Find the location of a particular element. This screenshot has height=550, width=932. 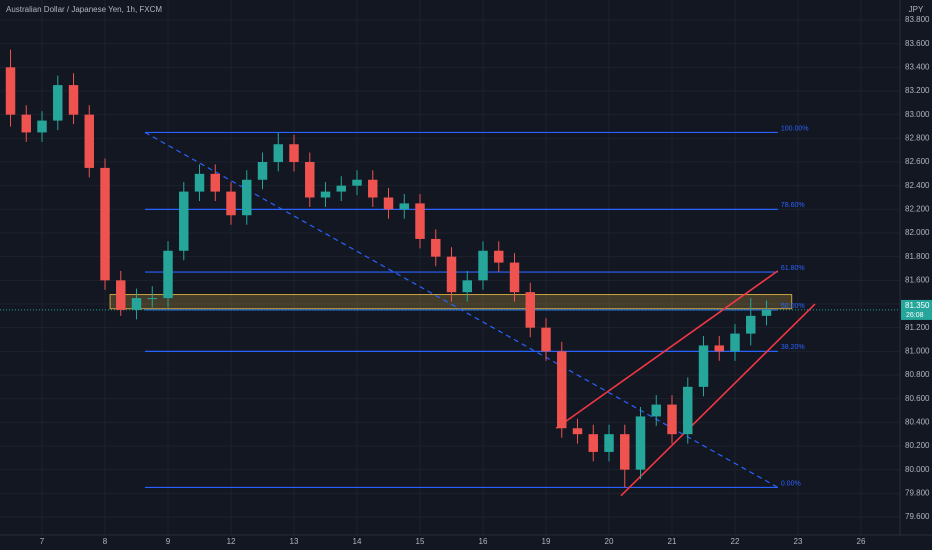

y-tick-label: 83.400 is located at coordinates (917, 66).